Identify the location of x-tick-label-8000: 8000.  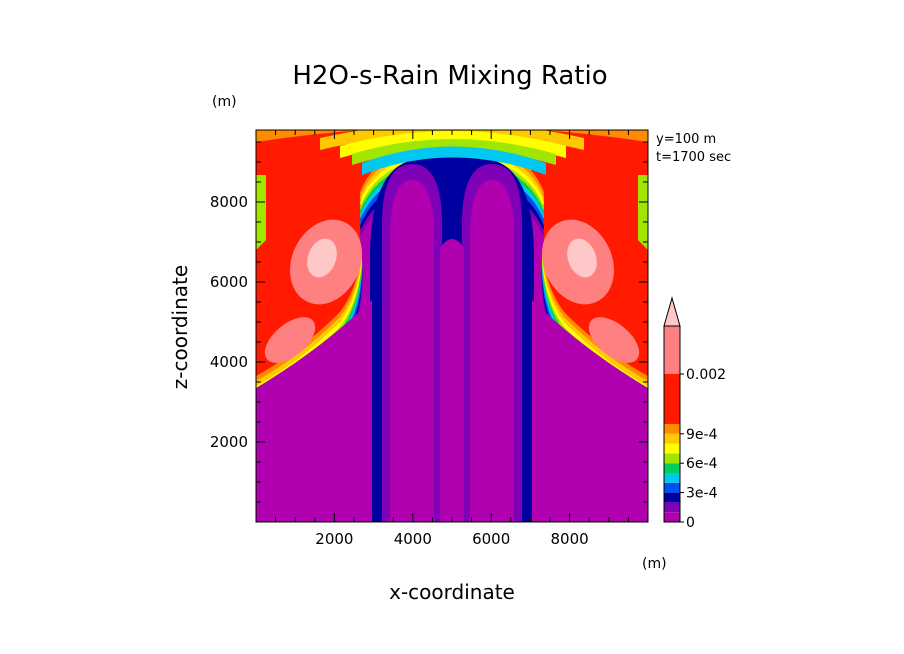
(570, 539).